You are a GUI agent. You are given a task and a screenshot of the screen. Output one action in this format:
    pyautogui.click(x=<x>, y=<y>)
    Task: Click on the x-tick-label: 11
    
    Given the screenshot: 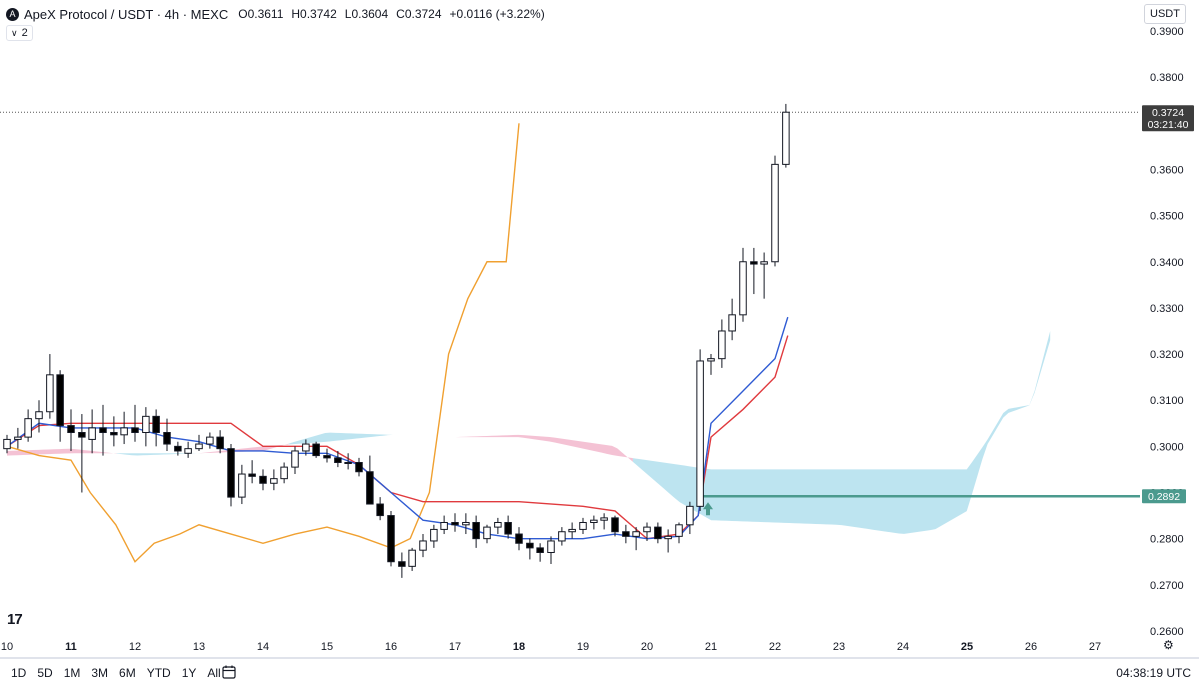 What is the action you would take?
    pyautogui.click(x=71, y=647)
    